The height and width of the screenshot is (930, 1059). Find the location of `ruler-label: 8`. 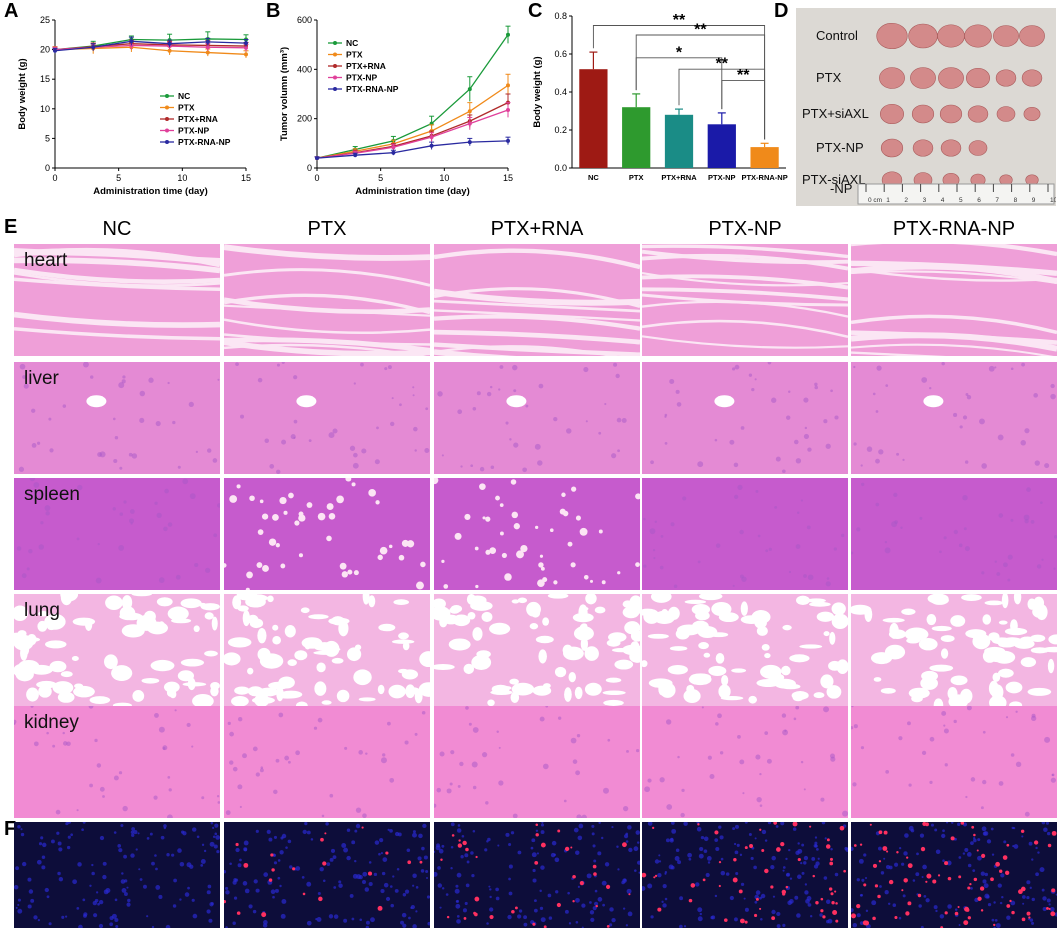

ruler-label: 8 is located at coordinates (1016, 200).